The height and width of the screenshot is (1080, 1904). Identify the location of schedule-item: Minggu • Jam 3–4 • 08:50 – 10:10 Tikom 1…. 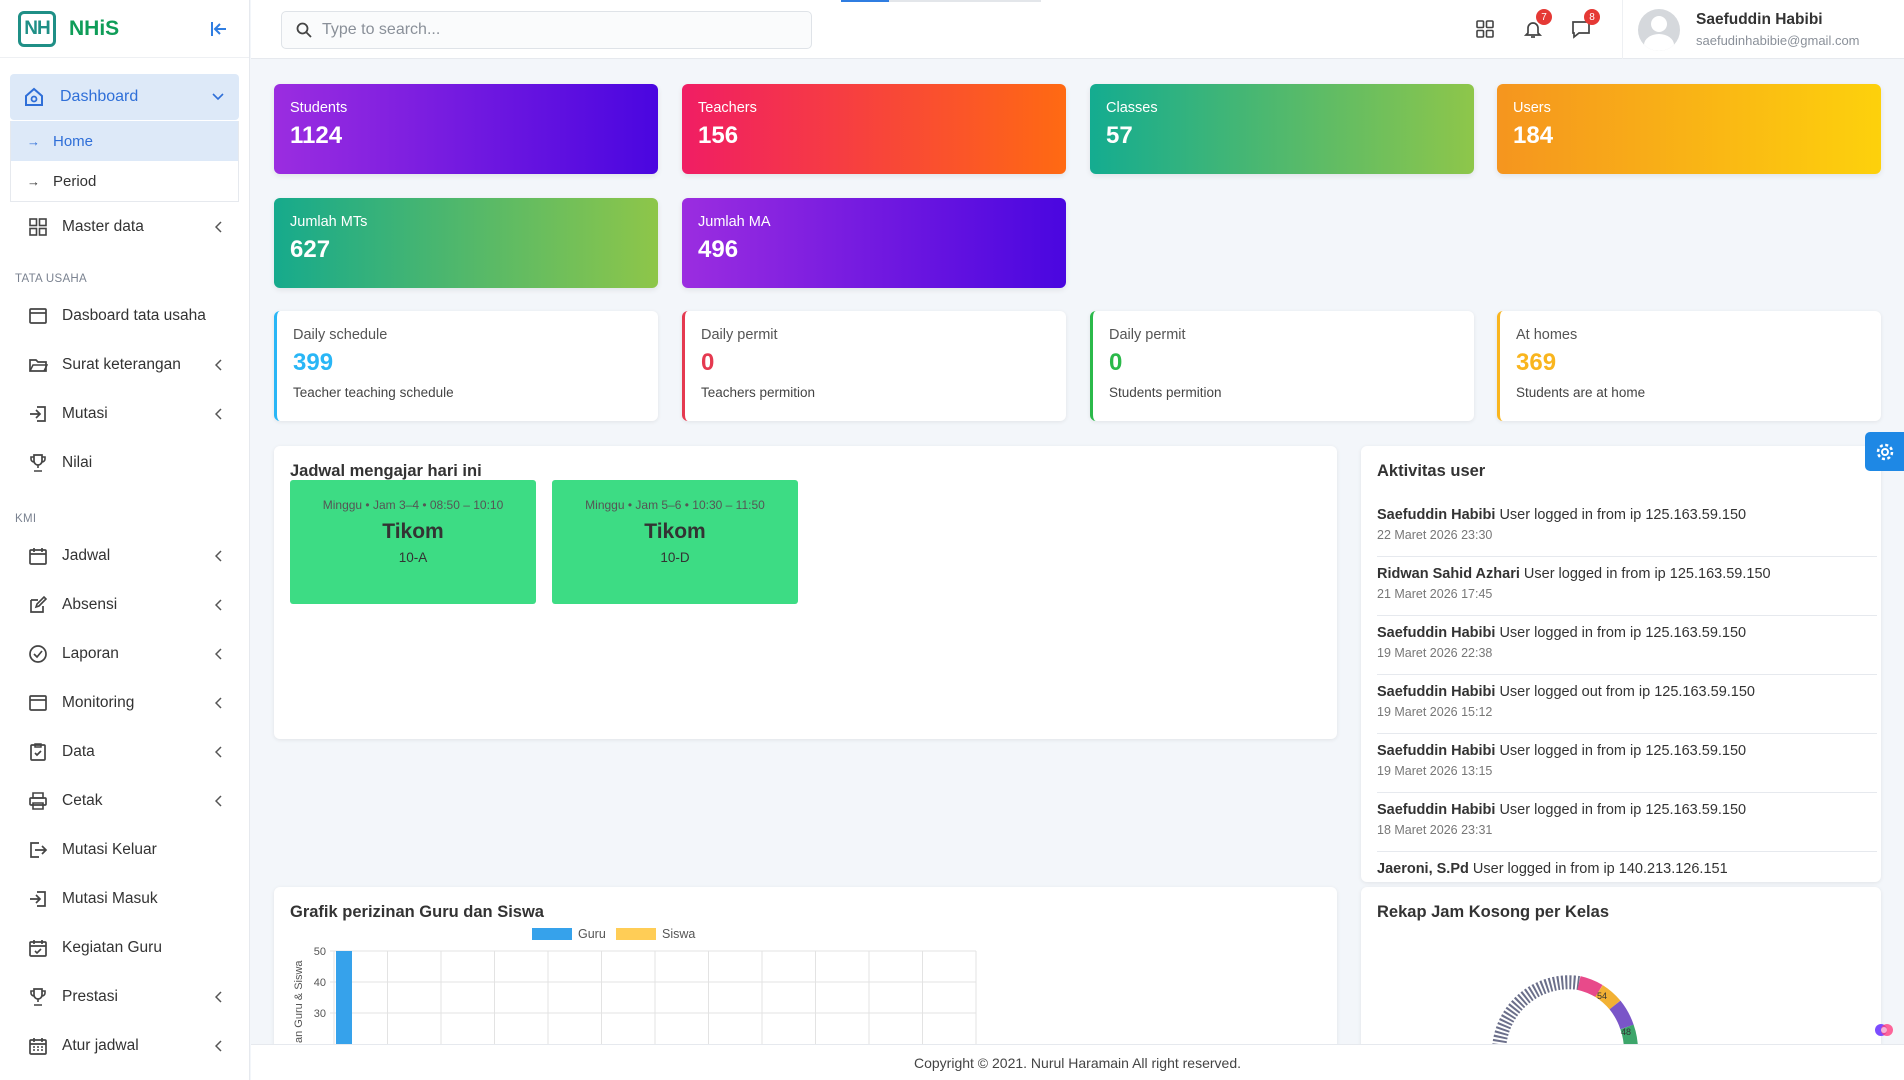
(413, 542).